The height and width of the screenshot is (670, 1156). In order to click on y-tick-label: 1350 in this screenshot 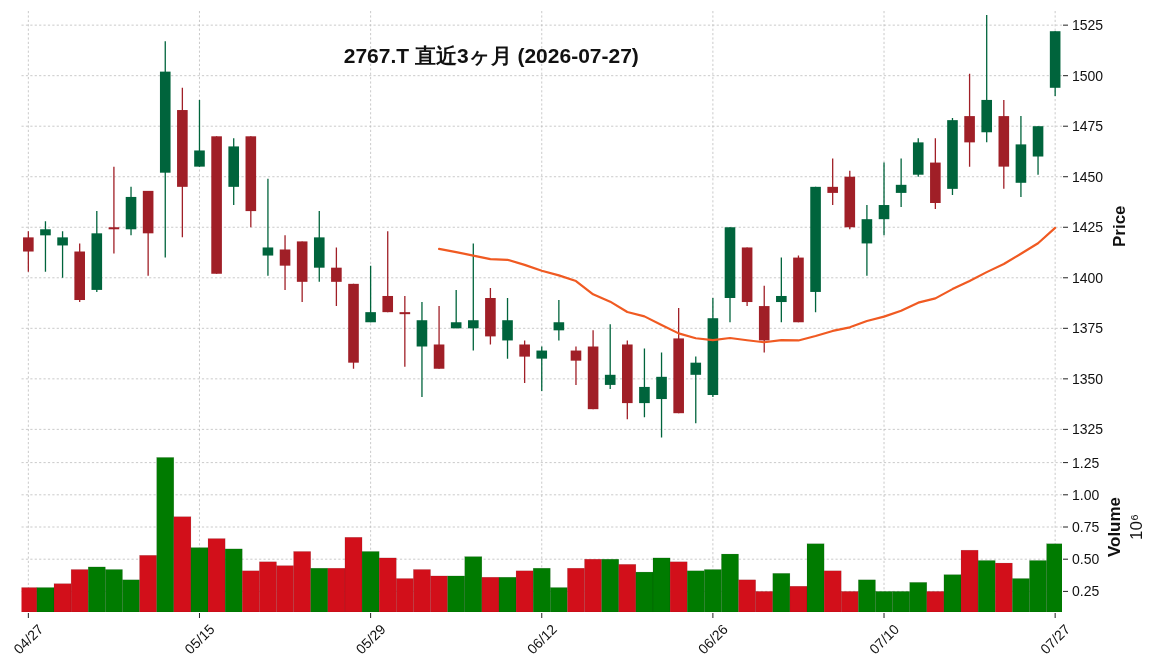, I will do `click(1088, 378)`.